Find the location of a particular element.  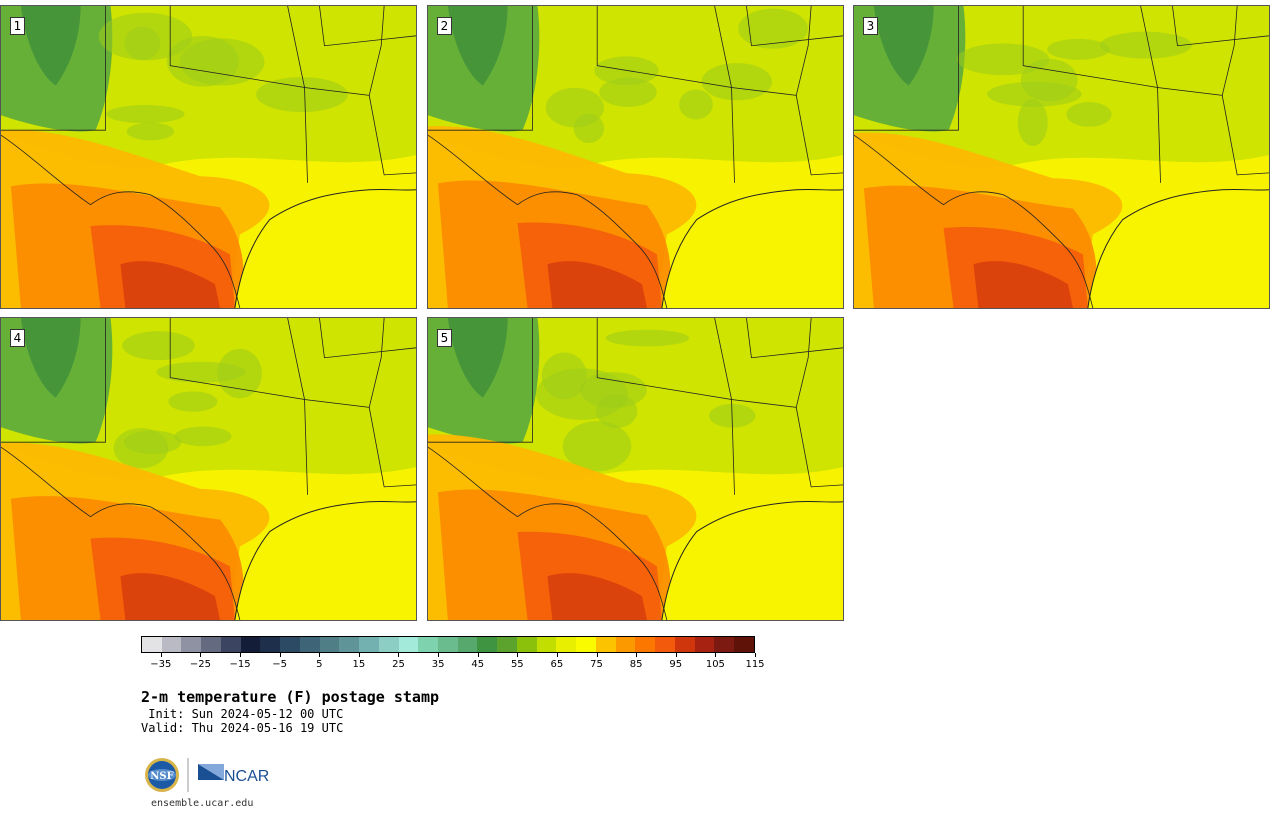

panel-label-4: 4 is located at coordinates (17, 338).